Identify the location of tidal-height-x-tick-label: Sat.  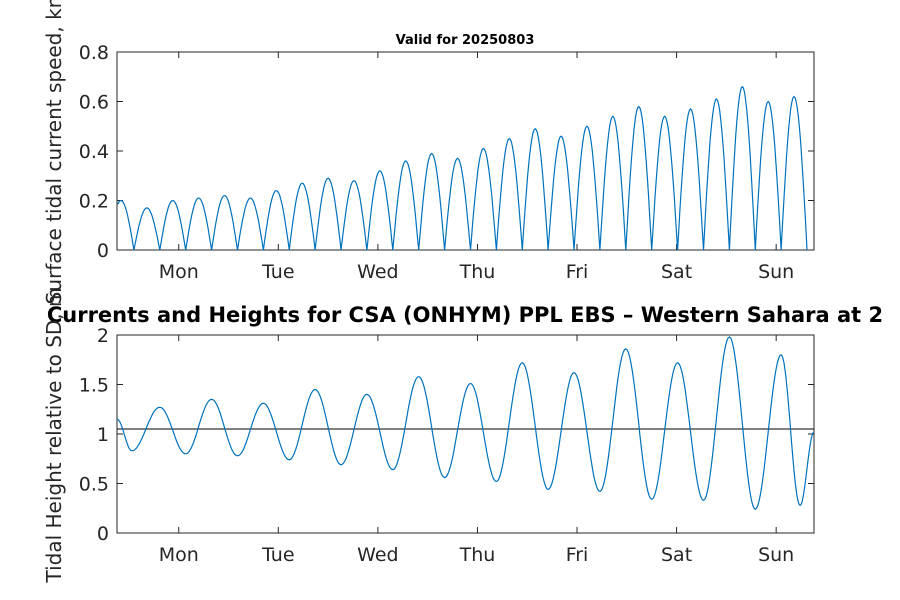
(676, 555).